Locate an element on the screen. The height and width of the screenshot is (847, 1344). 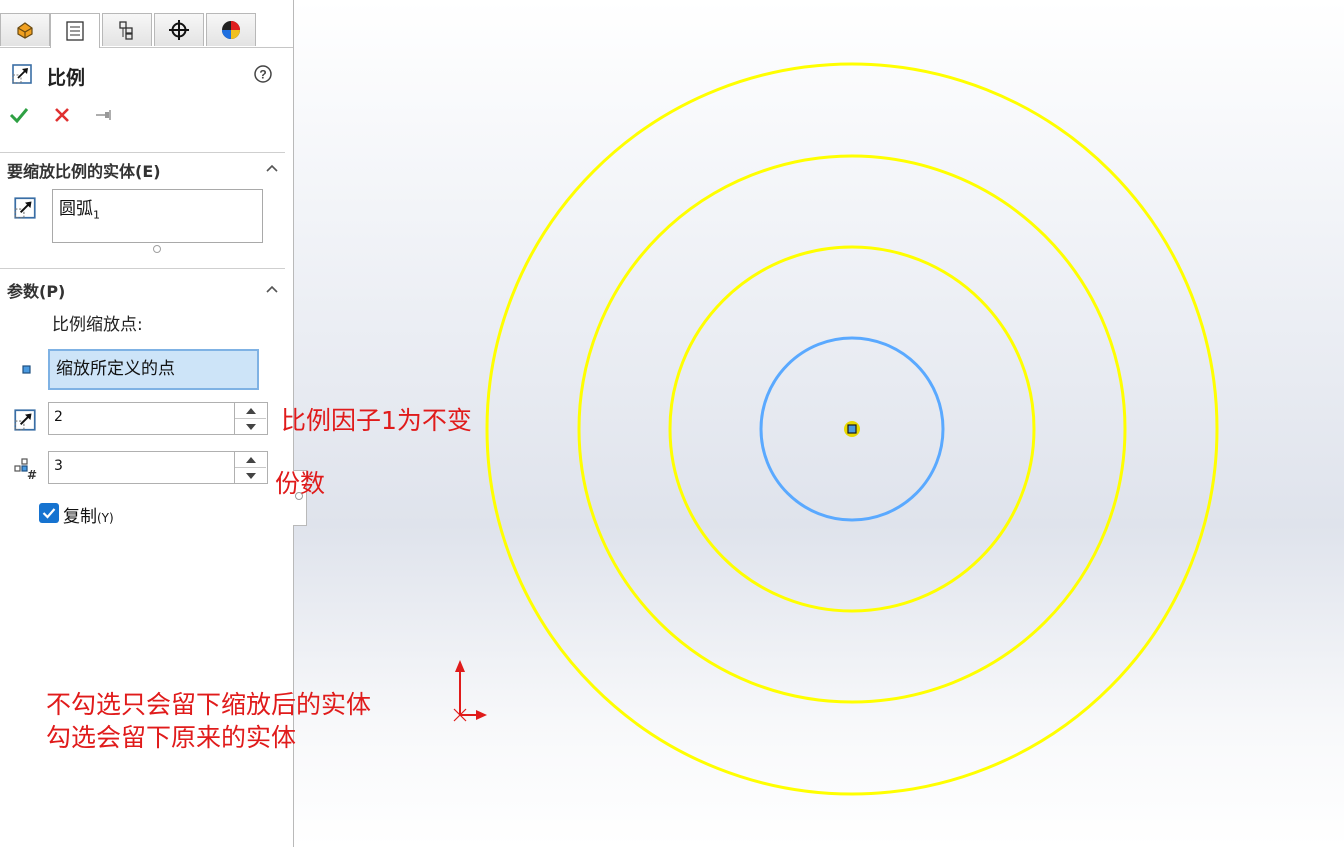
copy-label-text: 复制 is located at coordinates (80, 517).